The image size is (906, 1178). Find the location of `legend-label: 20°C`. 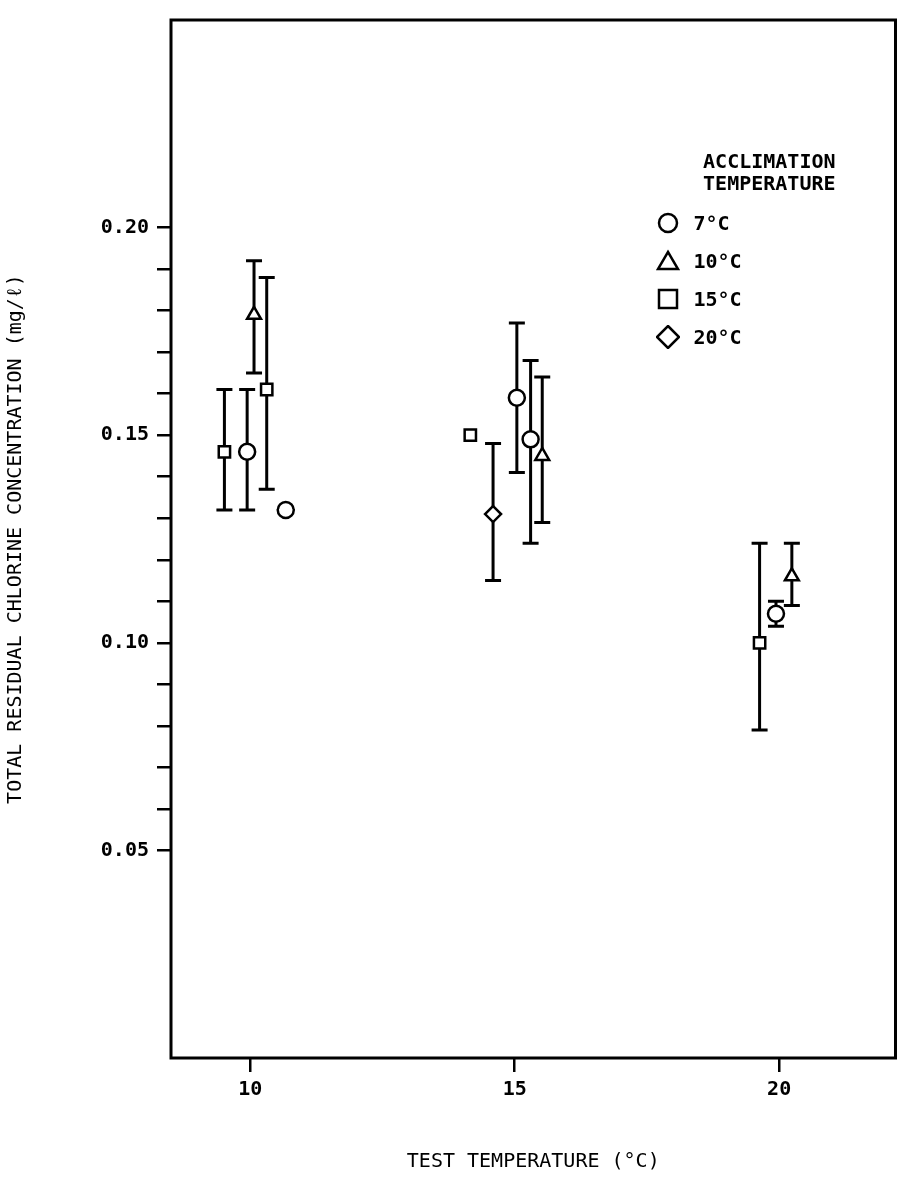

legend-label: 20°C is located at coordinates (717, 337).